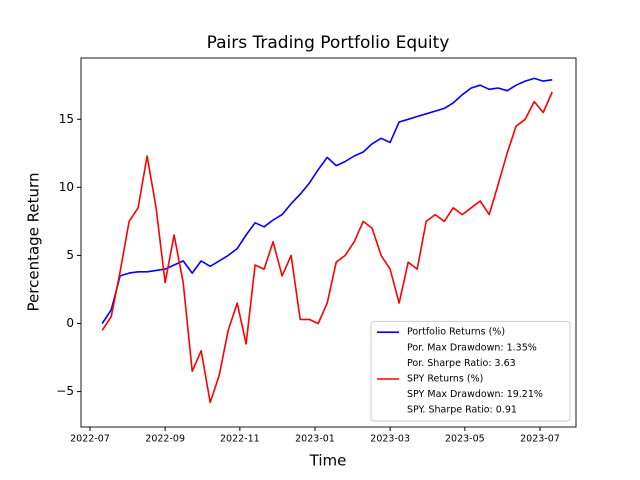  What do you see at coordinates (445, 379) in the screenshot?
I see `legend-label: SPY Returns (%)` at bounding box center [445, 379].